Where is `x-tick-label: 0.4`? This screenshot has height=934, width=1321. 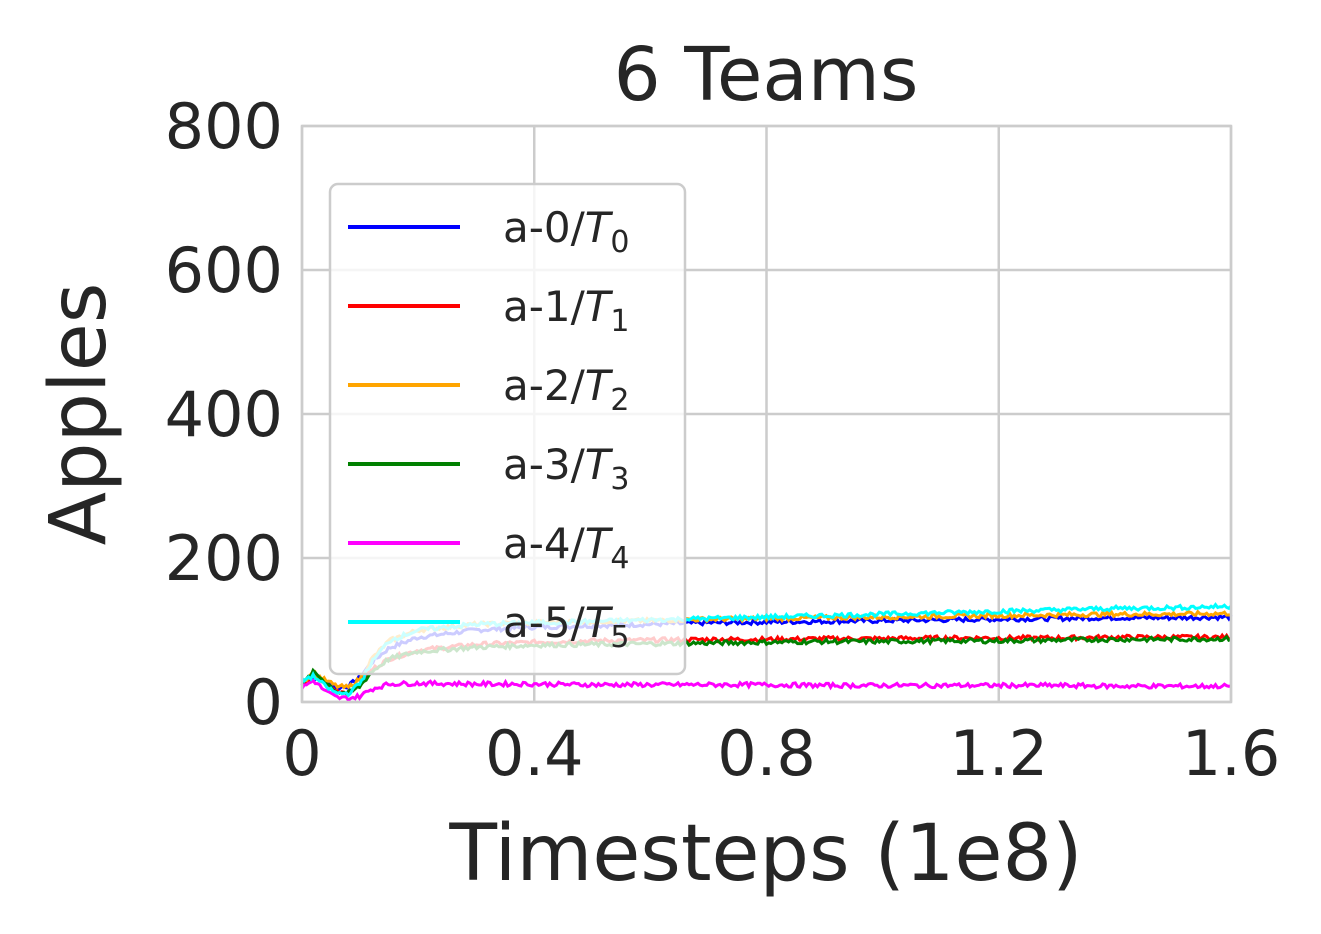 x-tick-label: 0.4 is located at coordinates (534, 753).